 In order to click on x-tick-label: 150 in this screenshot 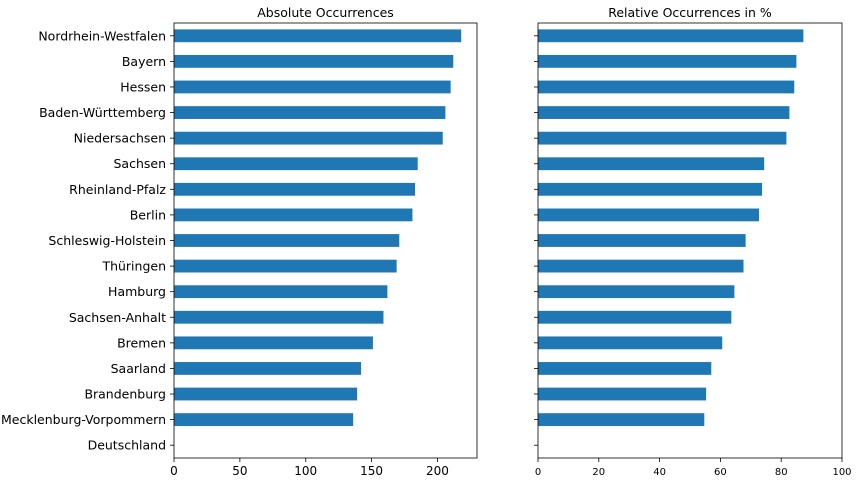, I will do `click(371, 471)`.